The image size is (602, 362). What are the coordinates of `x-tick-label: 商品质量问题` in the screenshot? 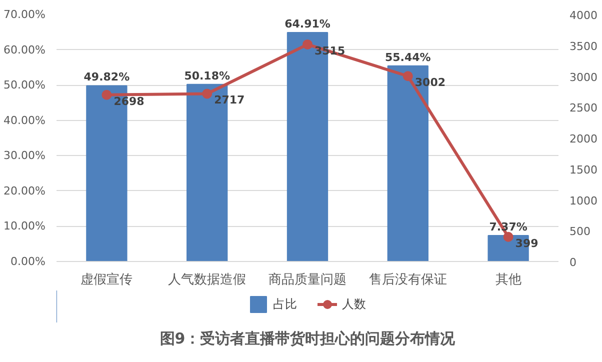 It's located at (307, 280).